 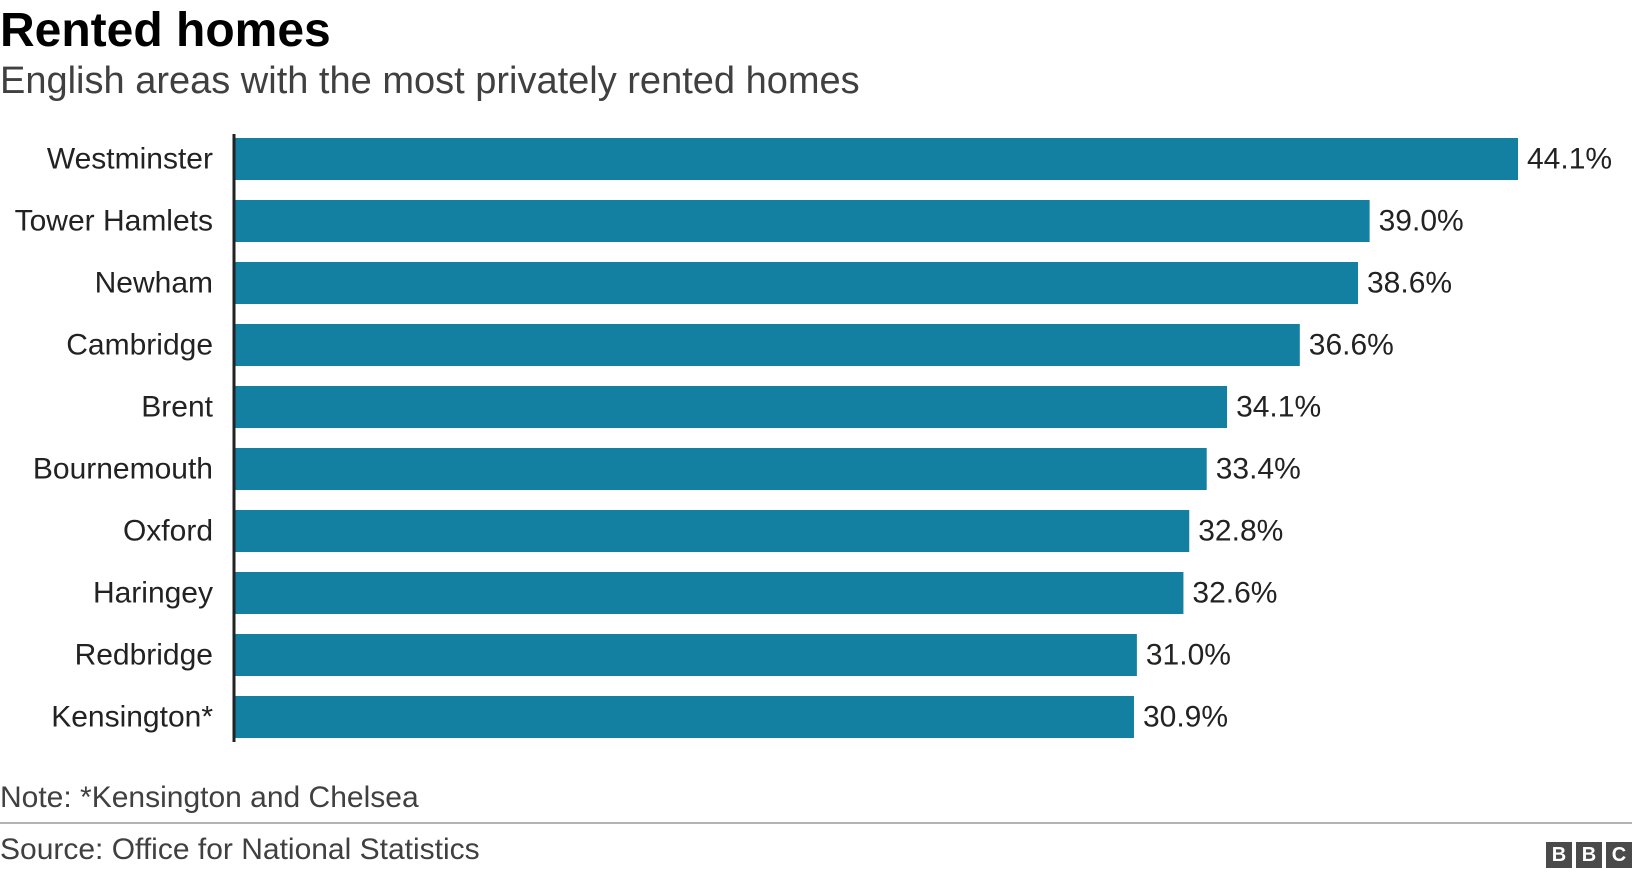 I want to click on category-label-8: Redbridge, so click(x=144, y=655).